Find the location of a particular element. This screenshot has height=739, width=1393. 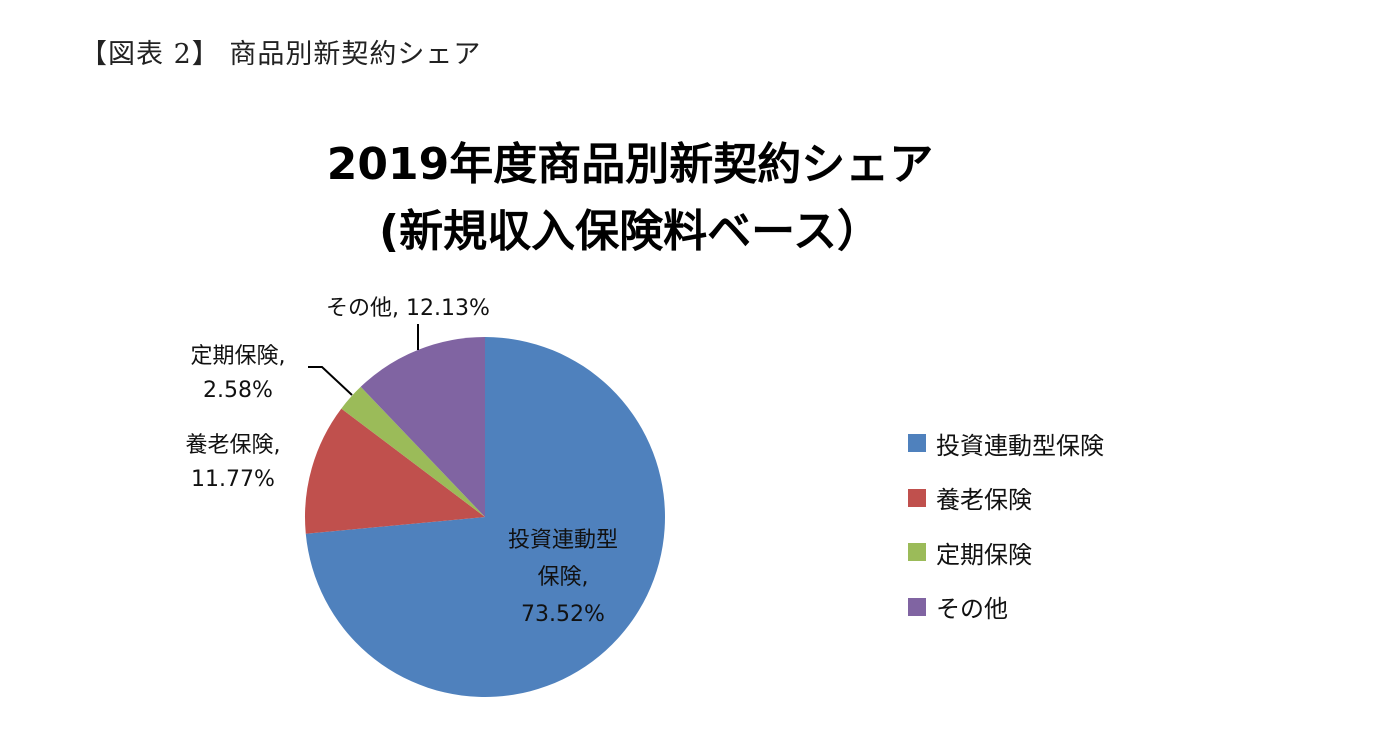

pie-slices is located at coordinates (485, 517).